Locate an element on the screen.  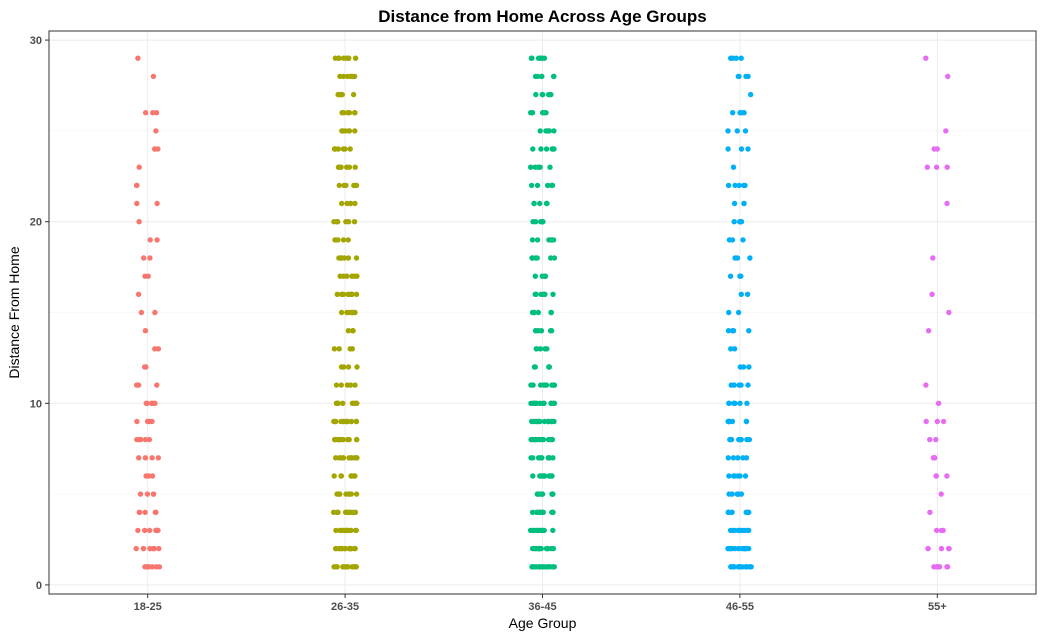
y-tick-label: 30 is located at coordinates (36, 41).